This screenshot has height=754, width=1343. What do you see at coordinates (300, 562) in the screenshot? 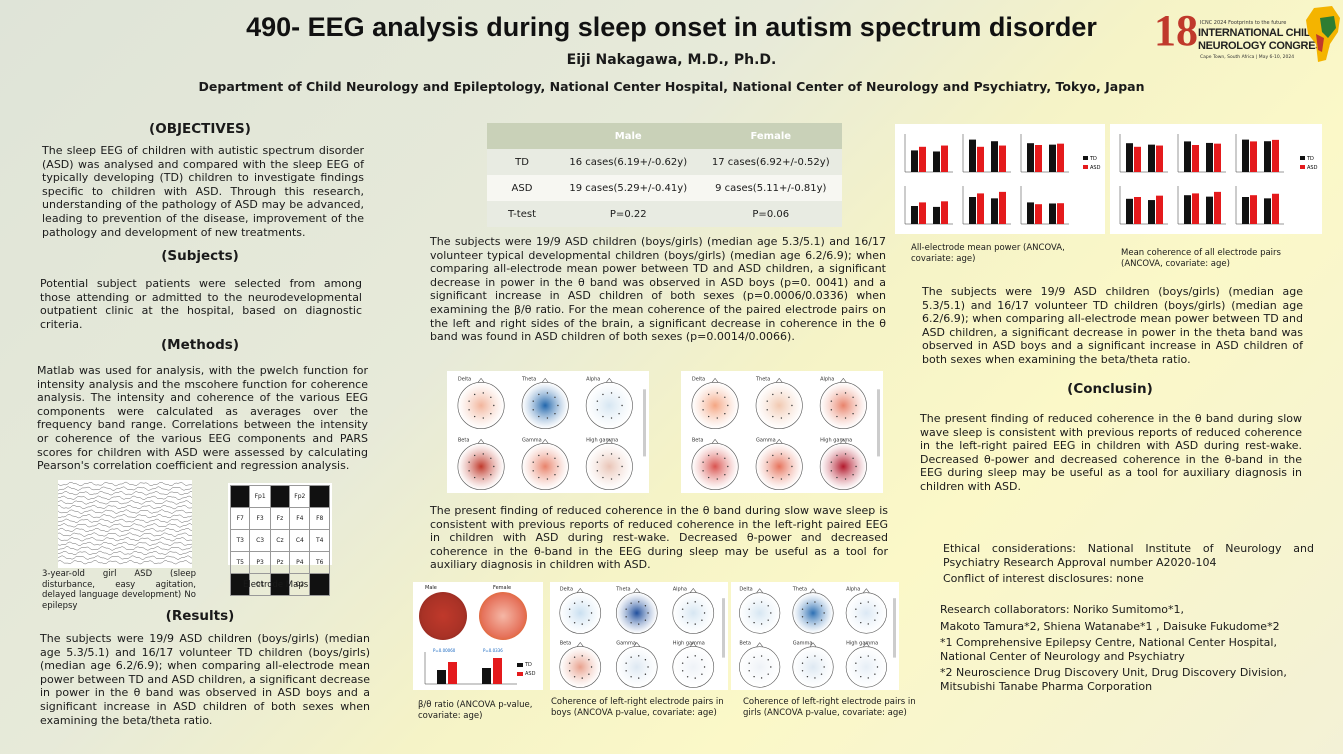
I see `electrode-cell: P4` at bounding box center [300, 562].